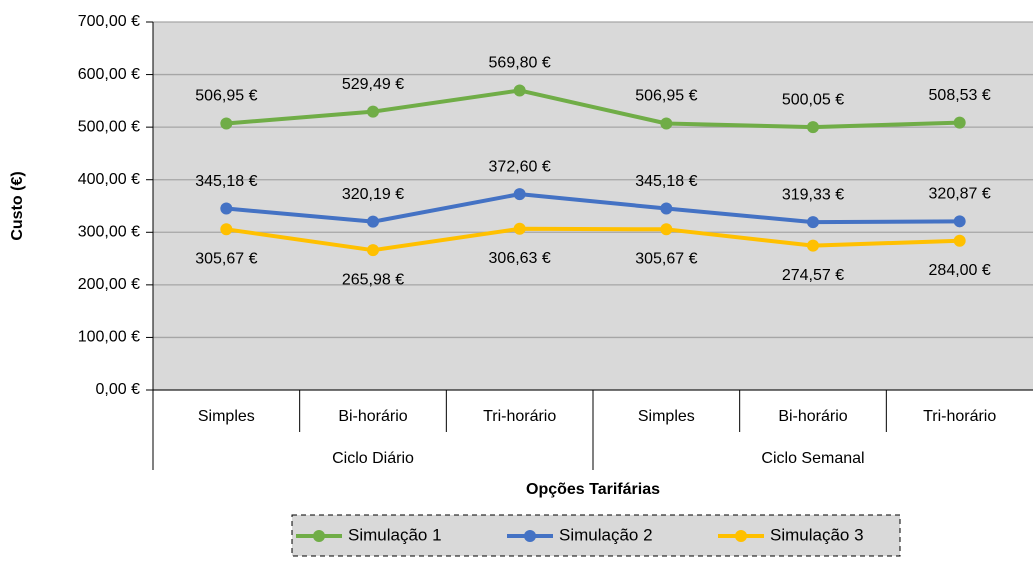 The image size is (1035, 561). Describe the element at coordinates (817, 534) in the screenshot. I see `legend-label: Simulação 3` at that location.